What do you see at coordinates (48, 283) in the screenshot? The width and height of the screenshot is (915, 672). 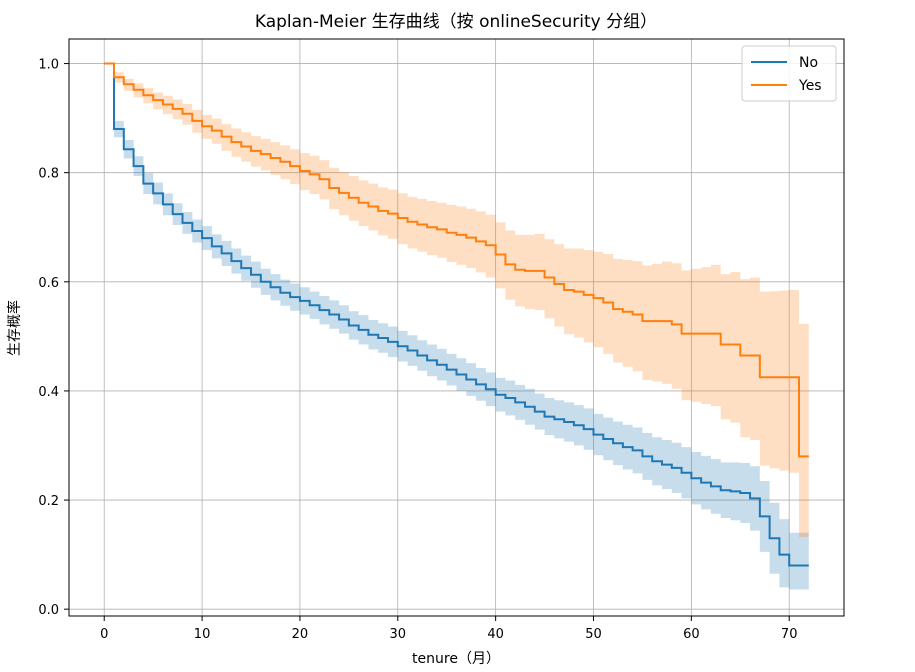 I see `y-tick-label: 0.6` at bounding box center [48, 283].